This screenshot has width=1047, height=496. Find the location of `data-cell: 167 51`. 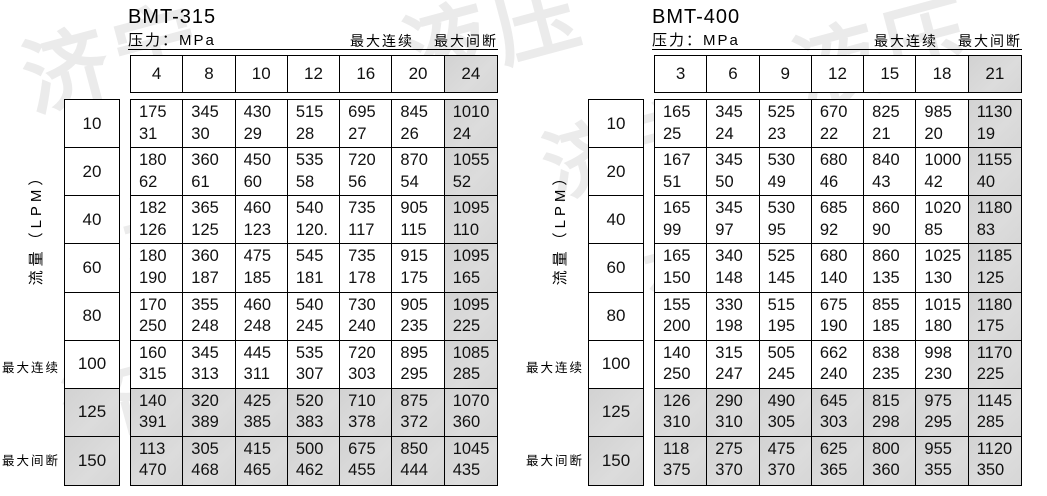

data-cell: 167 51 is located at coordinates (681, 172).